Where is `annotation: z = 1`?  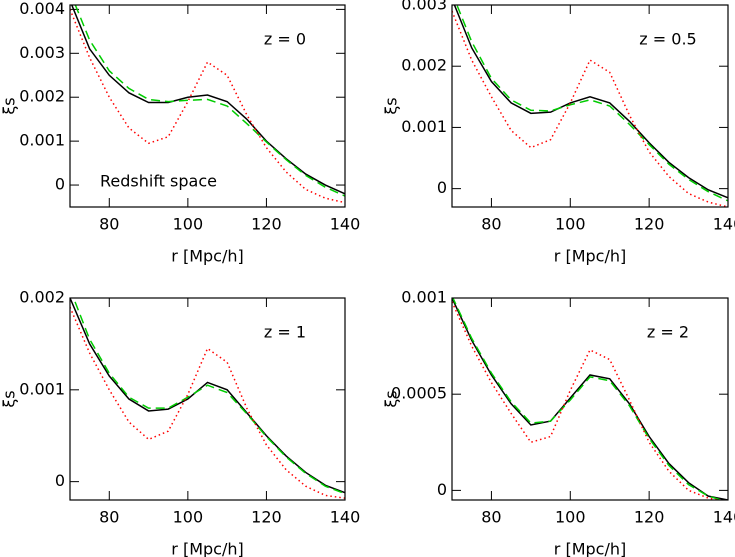 annotation: z = 1 is located at coordinates (285, 332).